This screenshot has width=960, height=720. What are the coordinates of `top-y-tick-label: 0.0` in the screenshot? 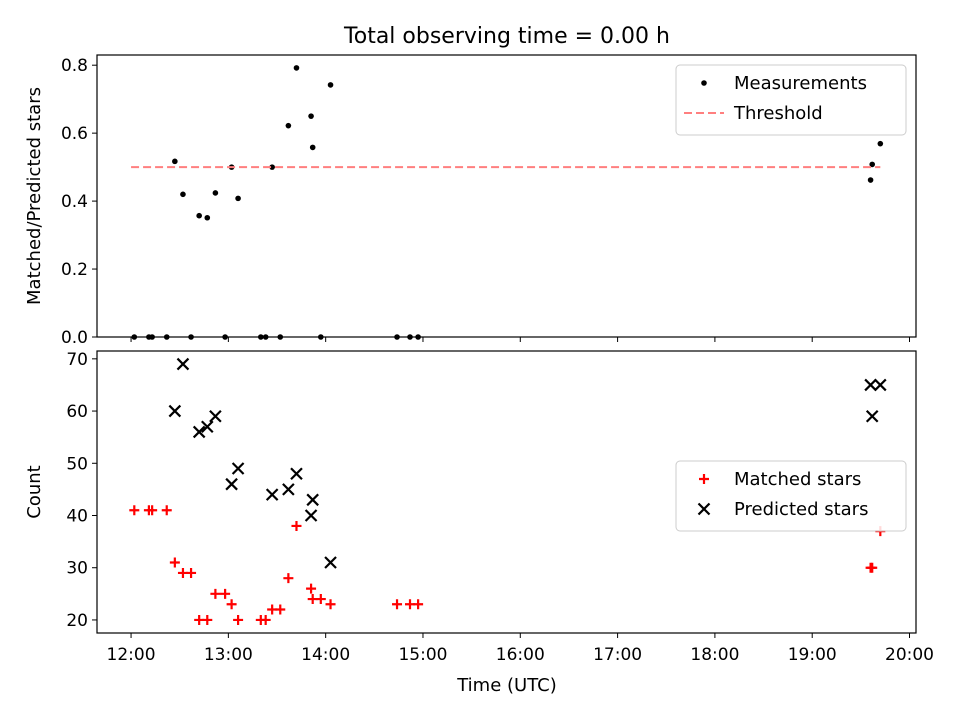 It's located at (74, 338).